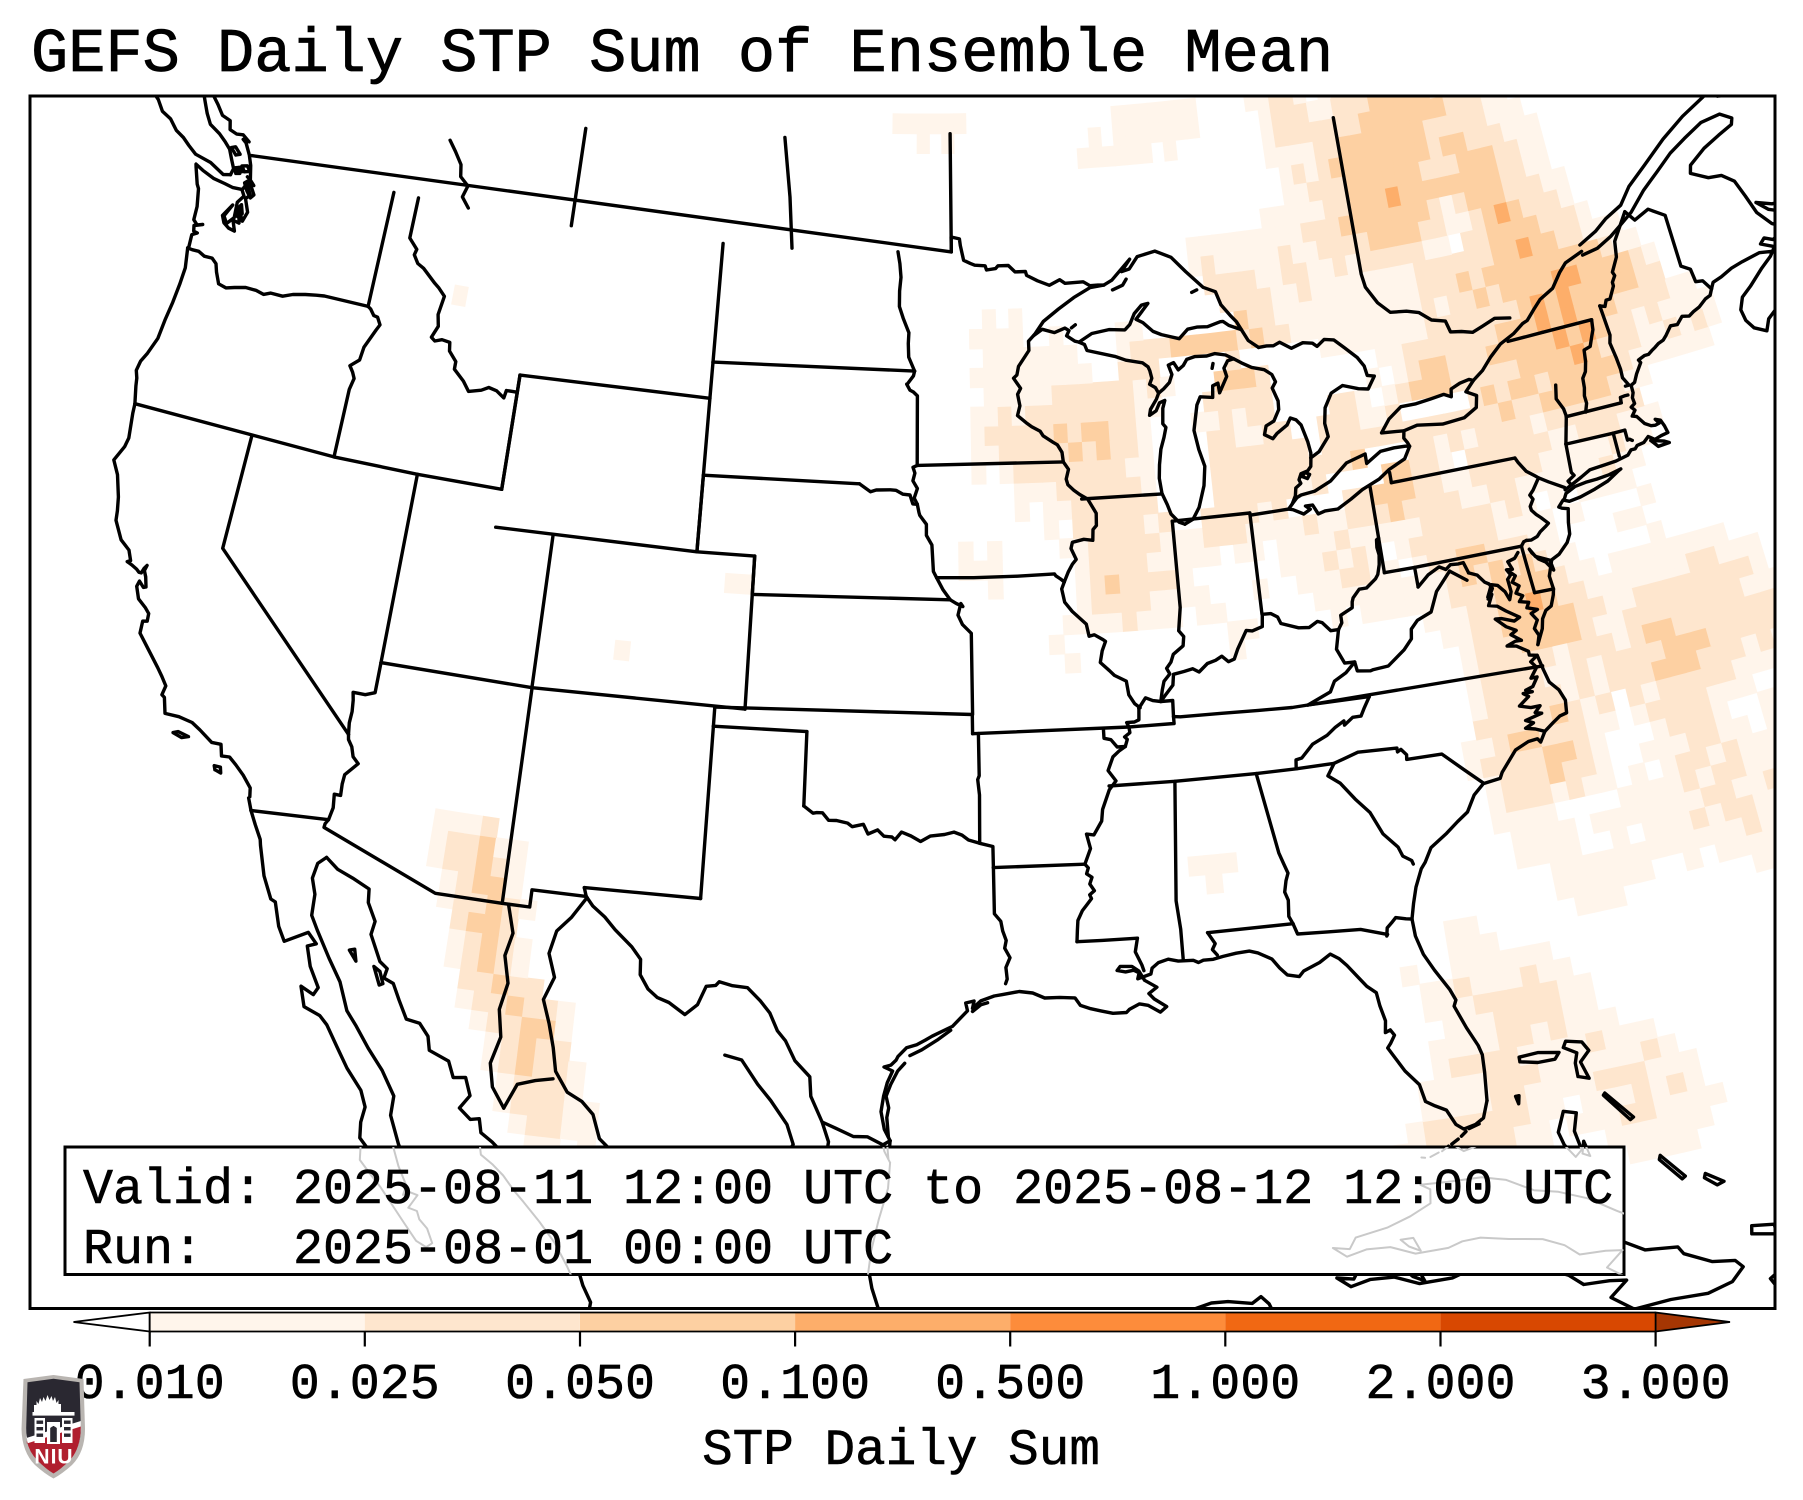 Image resolution: width=1803 pixels, height=1500 pixels. What do you see at coordinates (1225, 1385) in the screenshot?
I see `svg-text: 1.000` at bounding box center [1225, 1385].